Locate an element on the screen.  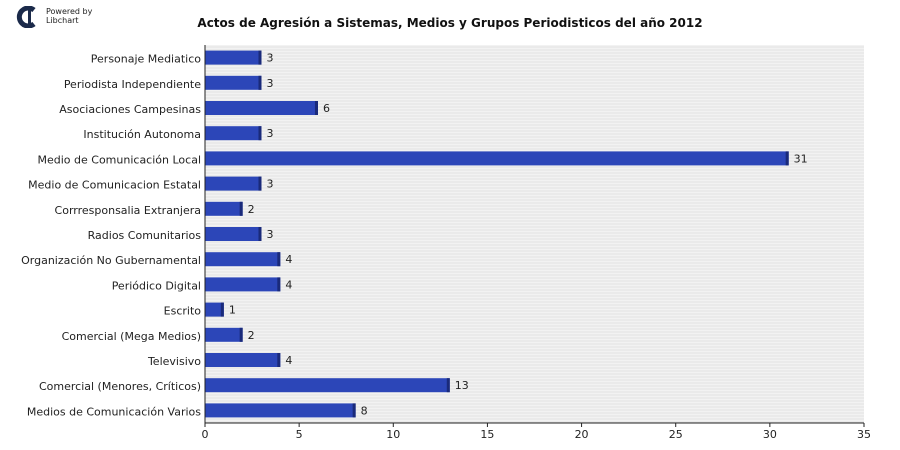
x-tick-label: 0 is located at coordinates (205, 434).